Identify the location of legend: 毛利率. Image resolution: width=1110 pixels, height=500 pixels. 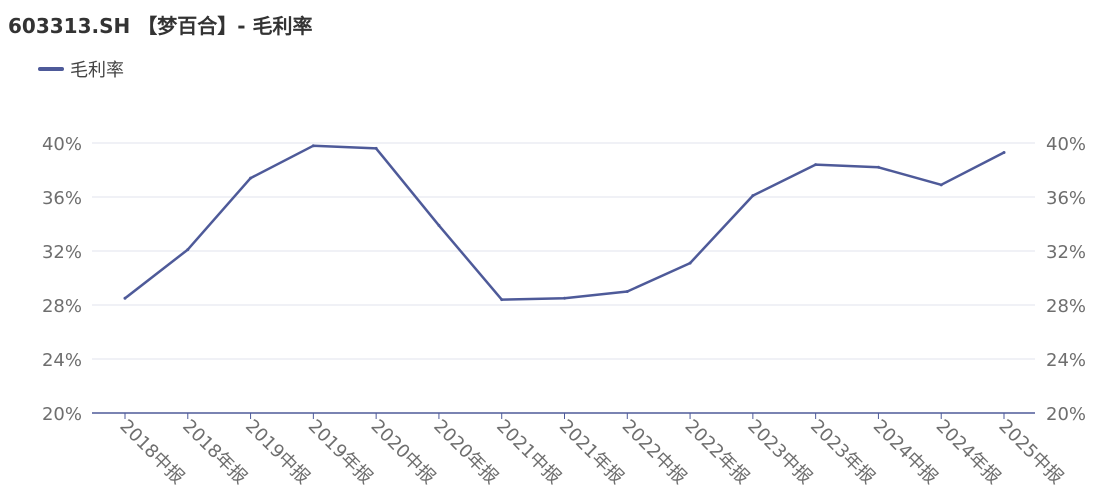
(81, 69).